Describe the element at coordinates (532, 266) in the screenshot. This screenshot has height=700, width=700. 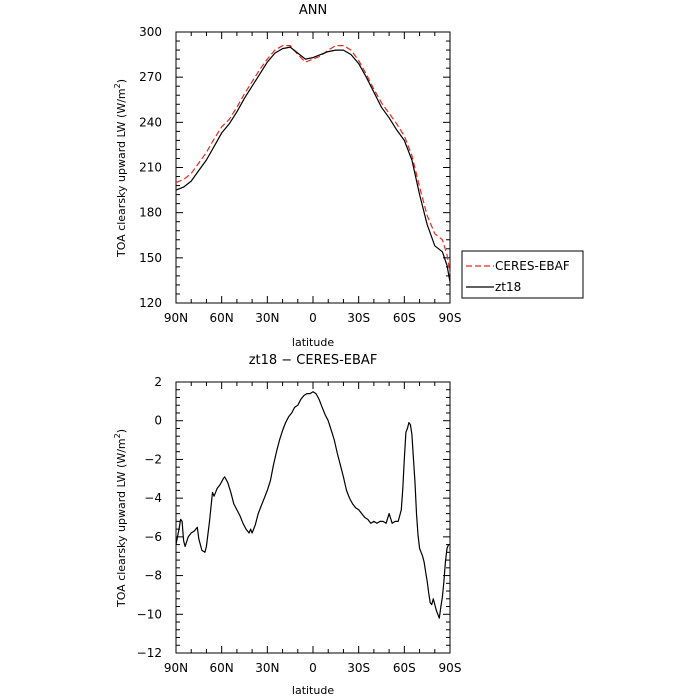
I see `legend-label-ceres: CERES-EBAF` at that location.